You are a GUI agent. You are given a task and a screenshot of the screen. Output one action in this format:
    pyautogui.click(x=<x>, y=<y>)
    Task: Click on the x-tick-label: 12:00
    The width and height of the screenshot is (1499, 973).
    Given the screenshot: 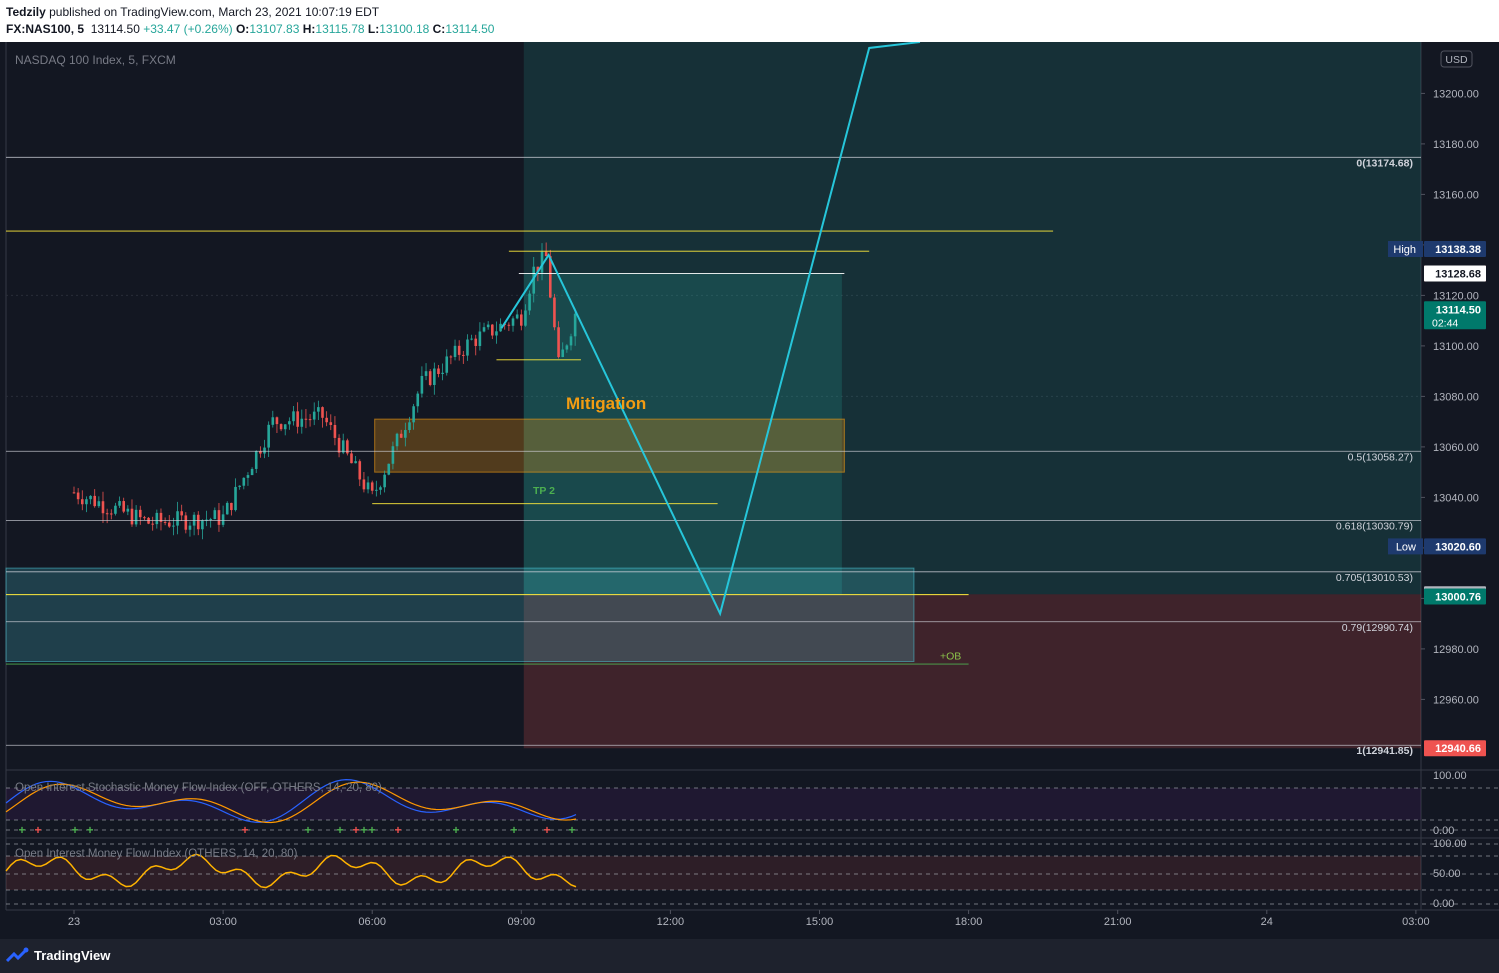 What is the action you would take?
    pyautogui.click(x=671, y=922)
    